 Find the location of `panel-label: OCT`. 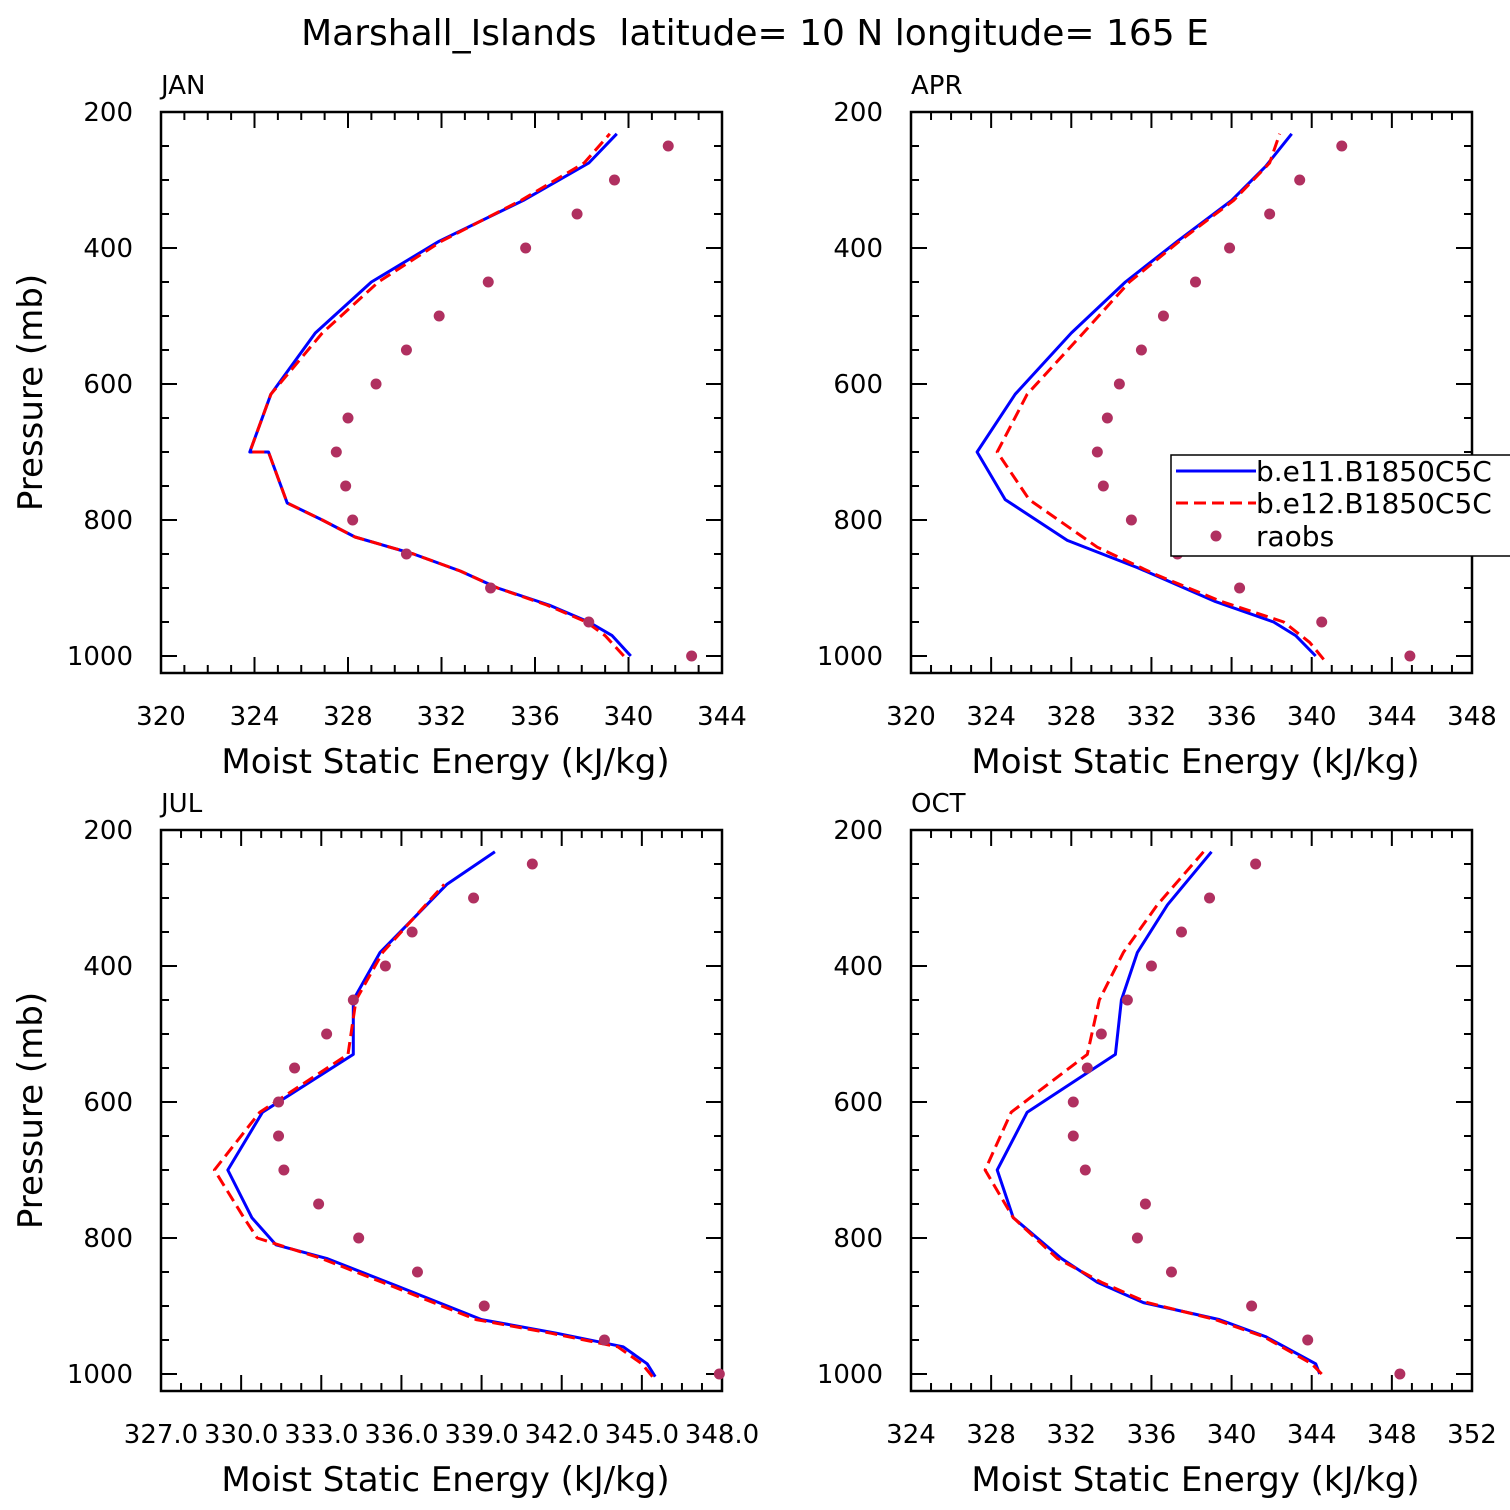

panel-label: OCT is located at coordinates (938, 804).